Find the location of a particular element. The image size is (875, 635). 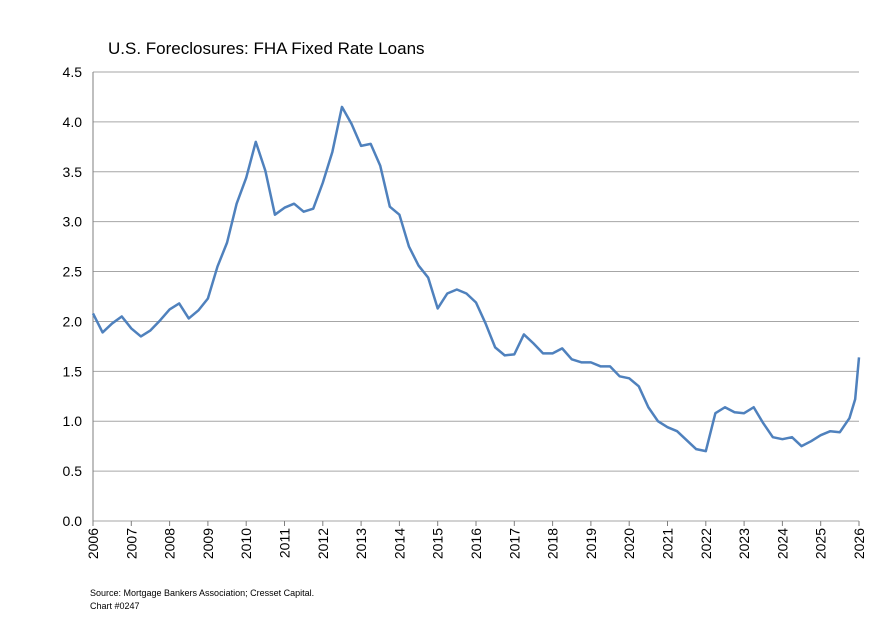

x-tick-label: 2012 is located at coordinates (323, 543).